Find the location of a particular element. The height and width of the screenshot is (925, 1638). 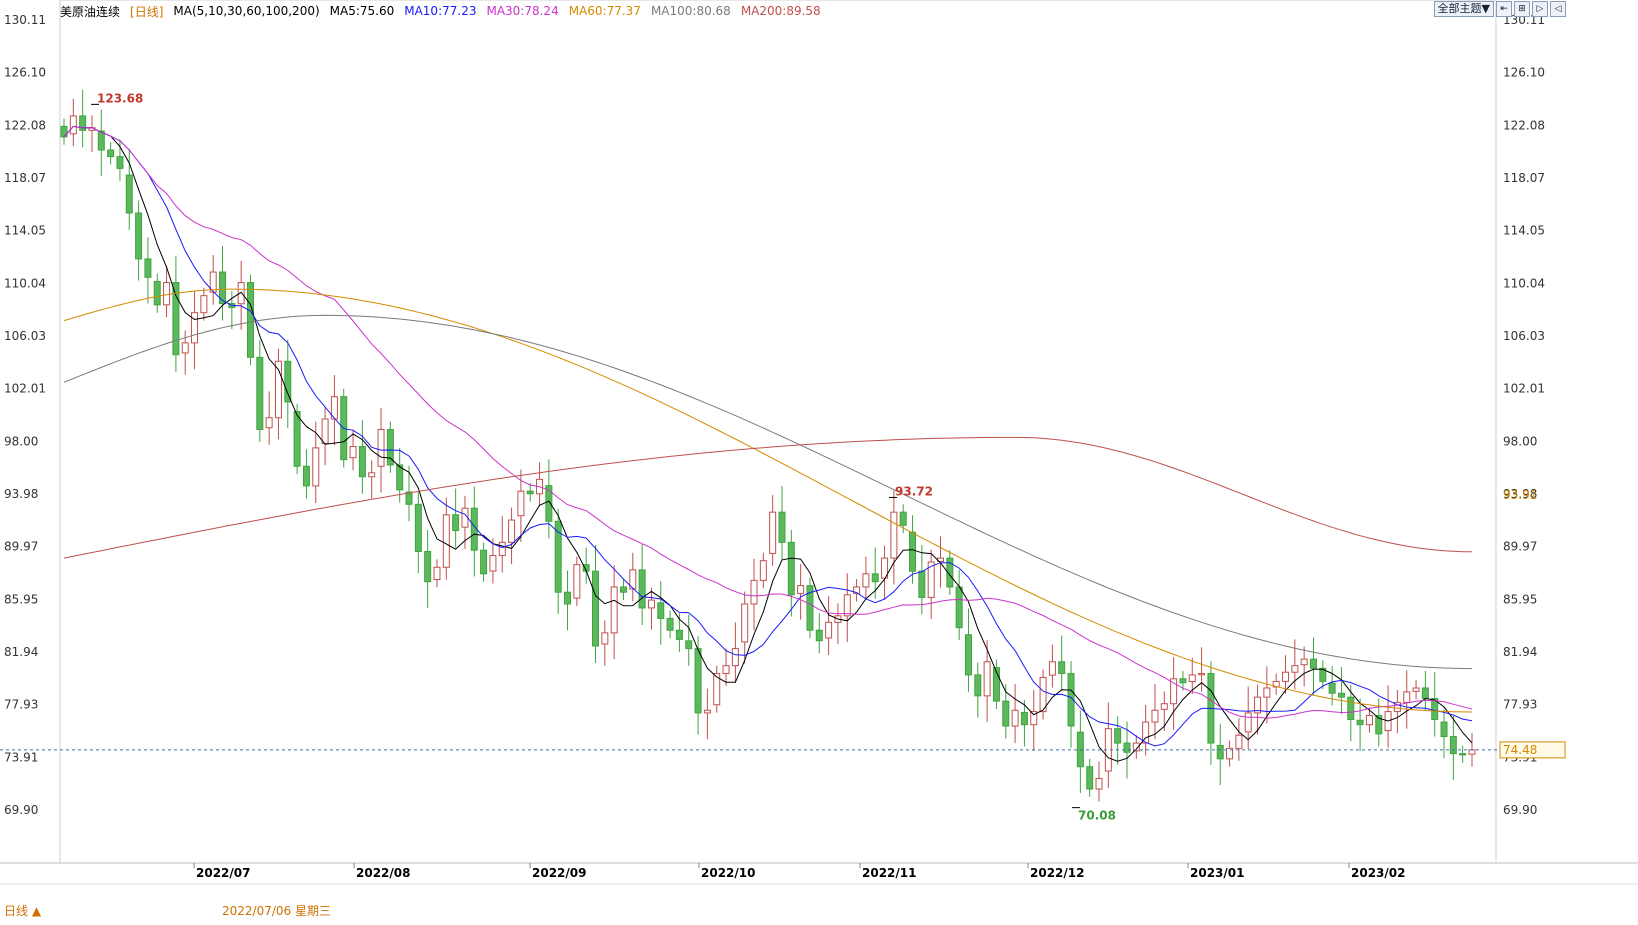

ma200-line is located at coordinates (768, 497).